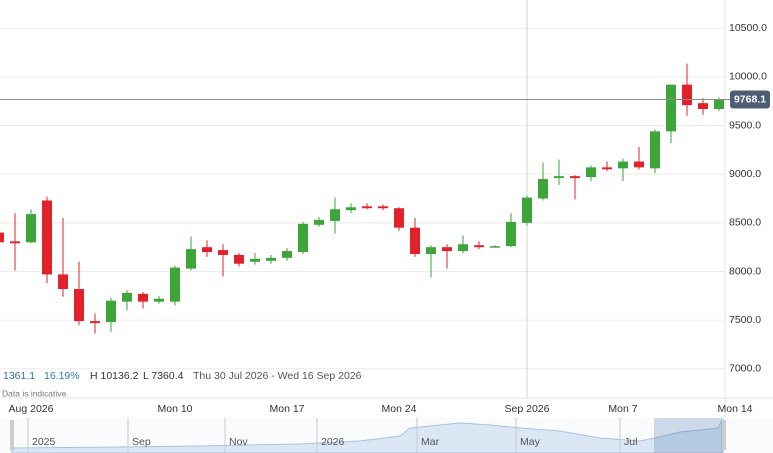 The width and height of the screenshot is (773, 453). I want to click on y-tick-label: 10000.0, so click(748, 77).